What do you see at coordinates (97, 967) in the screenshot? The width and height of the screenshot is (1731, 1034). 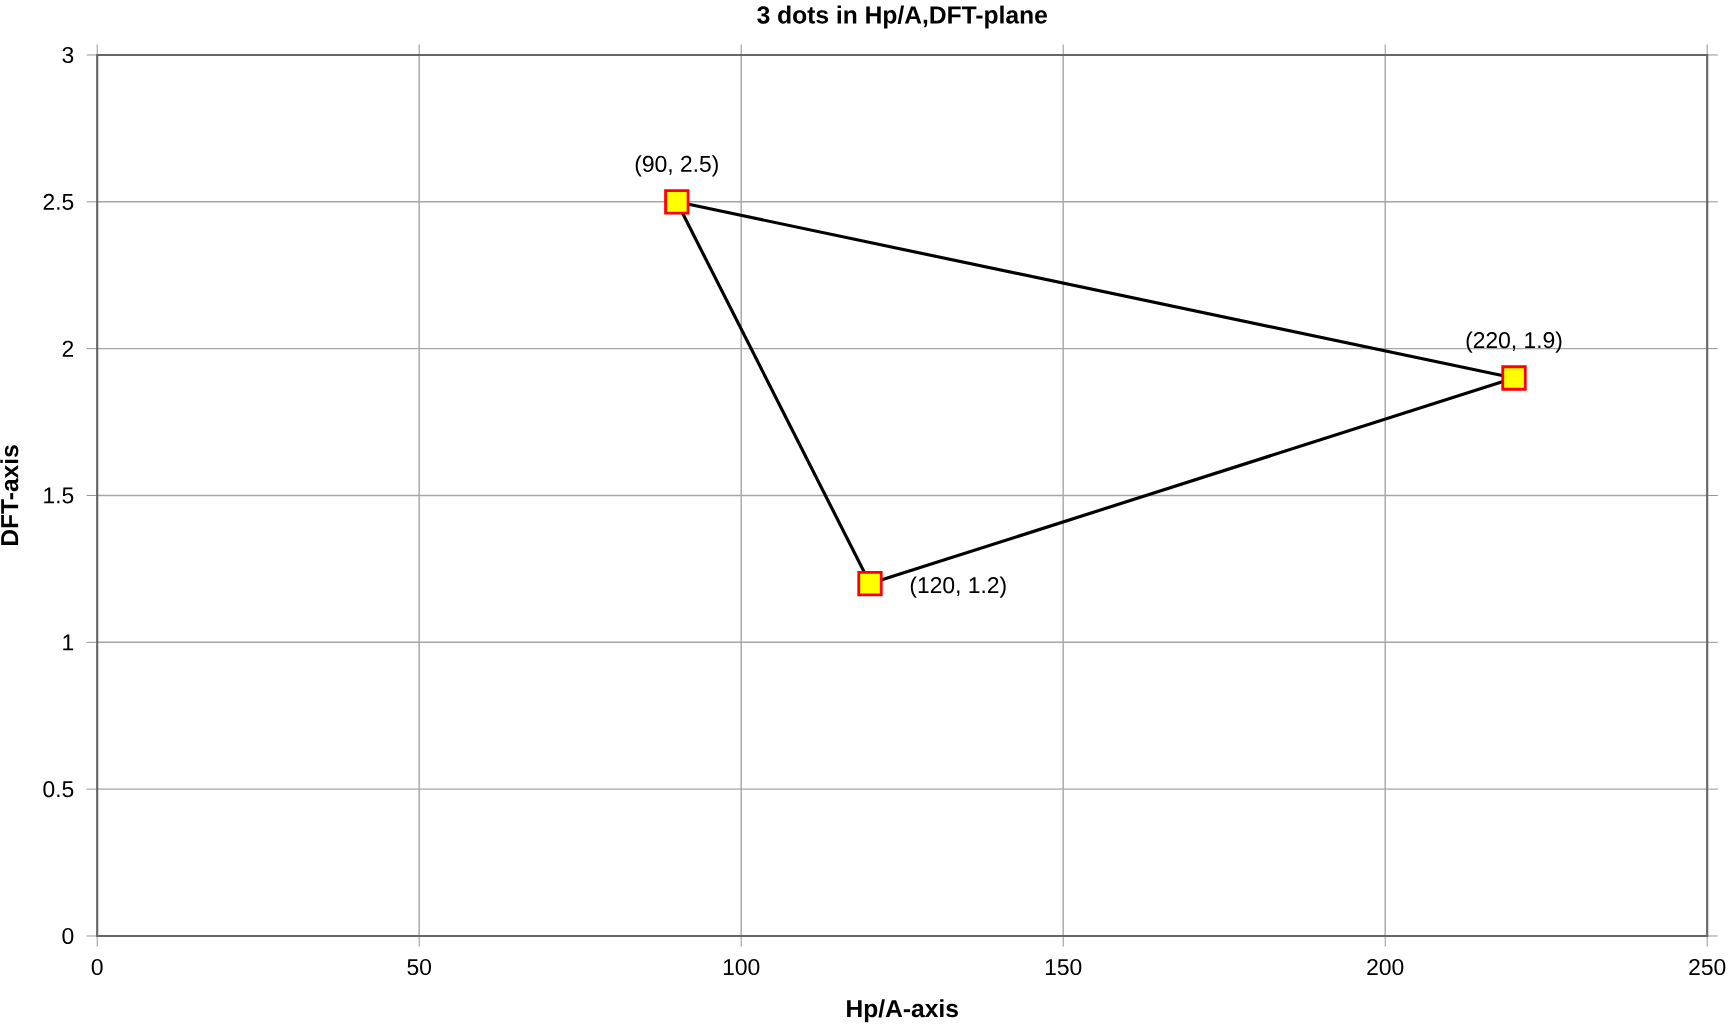 I see `x-tick-label: 0` at bounding box center [97, 967].